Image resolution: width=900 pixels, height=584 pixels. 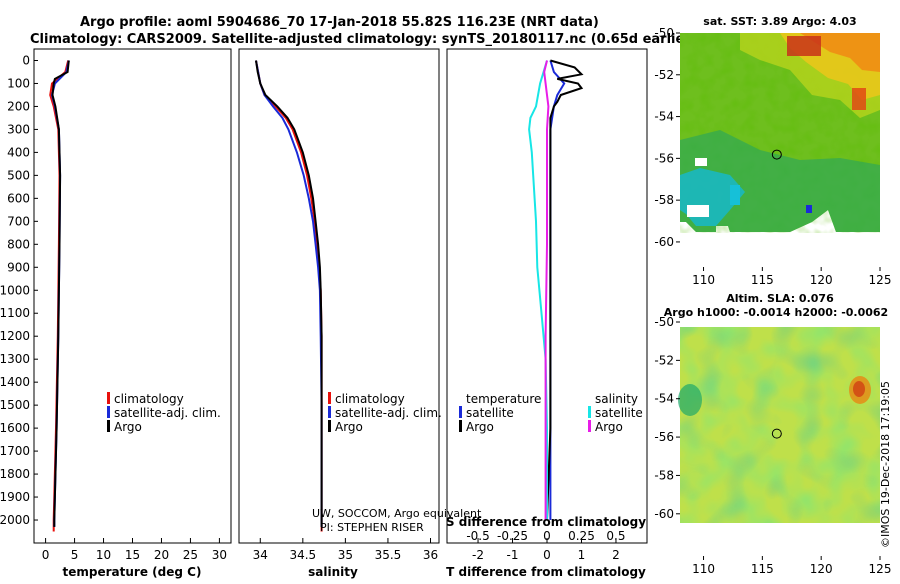 I want to click on y-tick-label: 500, so click(x=18, y=175).